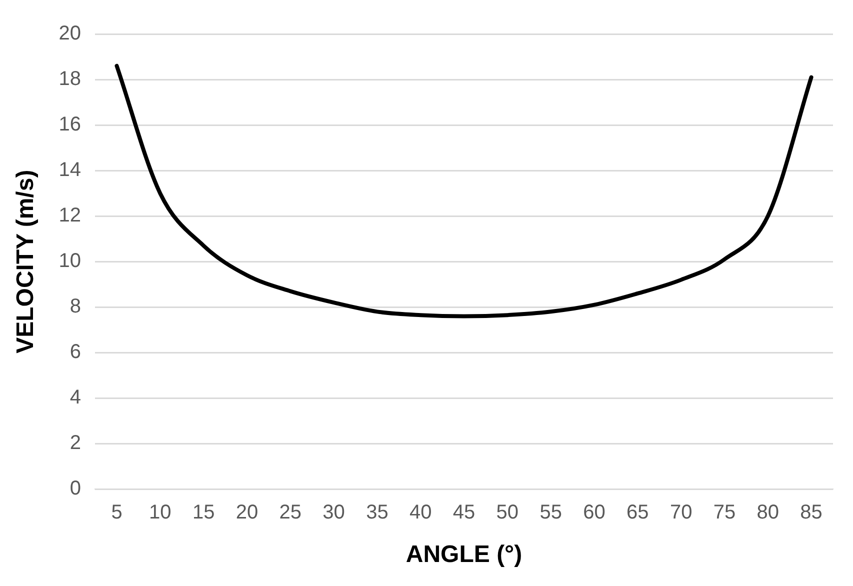  Describe the element at coordinates (637, 513) in the screenshot. I see `x-tick-label: 65` at that location.